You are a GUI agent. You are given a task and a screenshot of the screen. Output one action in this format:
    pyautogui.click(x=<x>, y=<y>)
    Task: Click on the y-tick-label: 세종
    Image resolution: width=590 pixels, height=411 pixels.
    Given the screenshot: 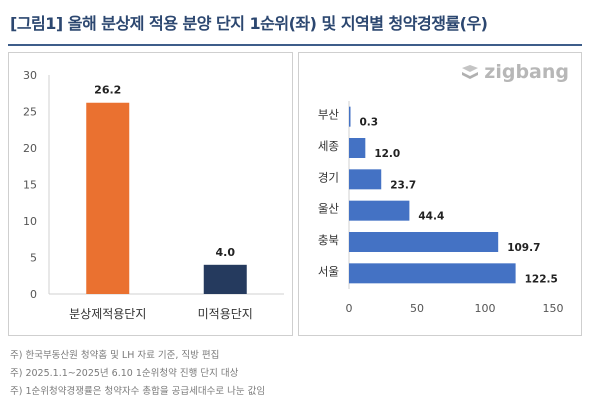 What is the action you would take?
    pyautogui.click(x=328, y=146)
    